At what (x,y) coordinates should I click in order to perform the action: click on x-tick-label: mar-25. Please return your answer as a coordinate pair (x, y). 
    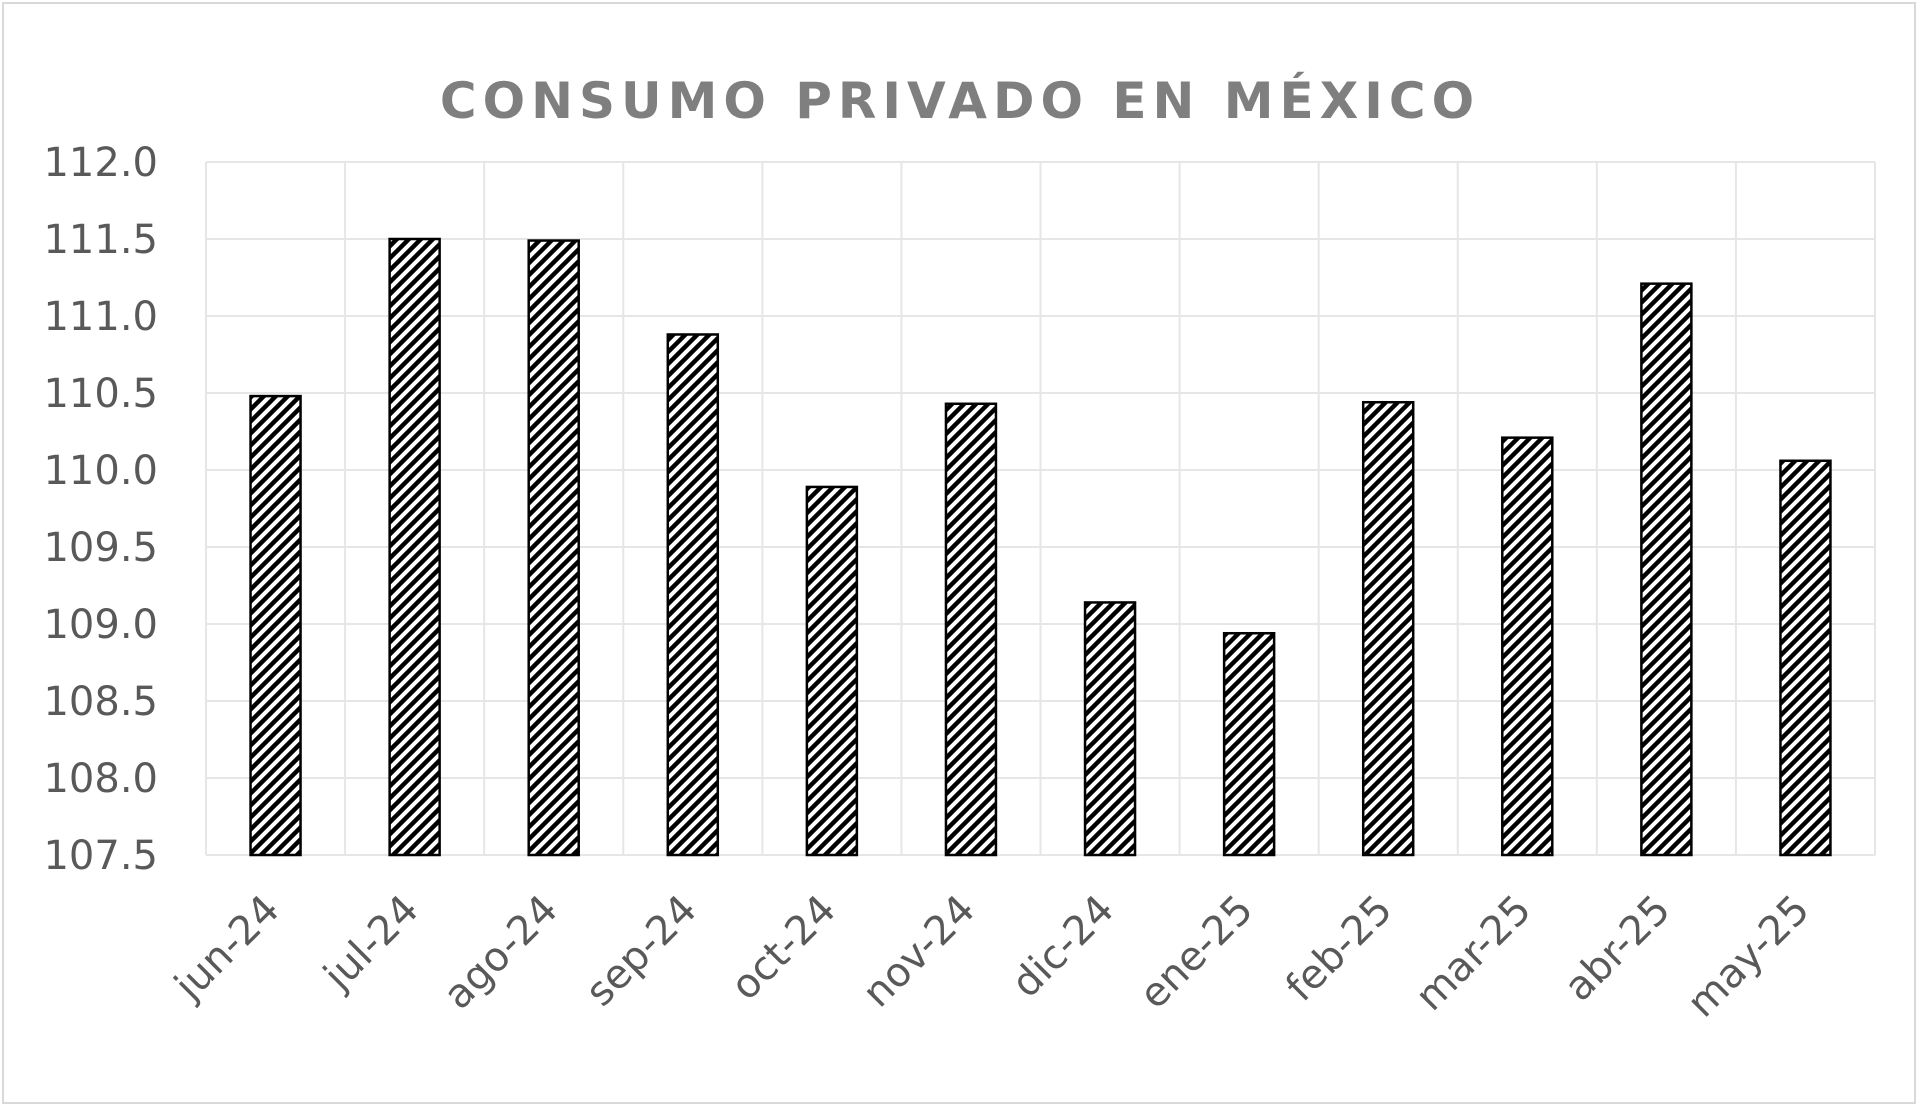
    Looking at the image, I should click on (1473, 953).